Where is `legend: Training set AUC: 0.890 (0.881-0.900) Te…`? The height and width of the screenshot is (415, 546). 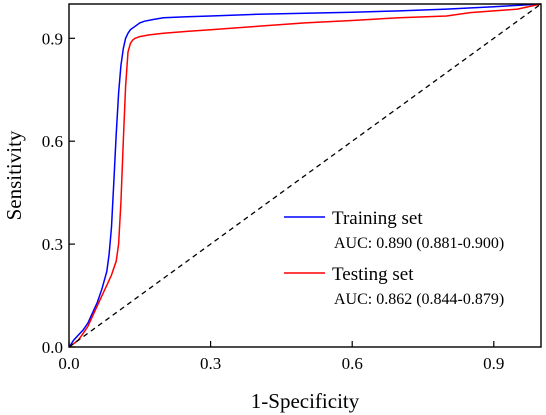
legend: Training set AUC: 0.890 (0.881-0.900) Te… is located at coordinates (394, 258).